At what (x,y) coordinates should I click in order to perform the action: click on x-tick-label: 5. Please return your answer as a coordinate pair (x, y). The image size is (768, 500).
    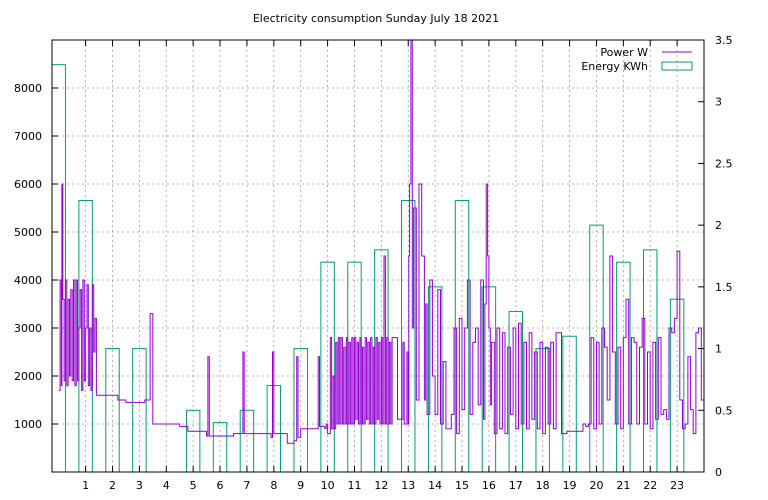
    Looking at the image, I should click on (193, 485).